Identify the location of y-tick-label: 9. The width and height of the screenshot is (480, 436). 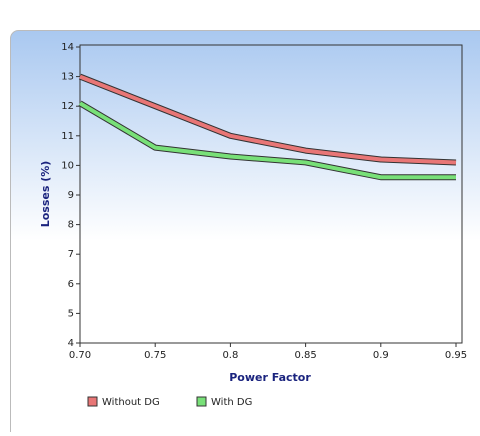
(71, 195).